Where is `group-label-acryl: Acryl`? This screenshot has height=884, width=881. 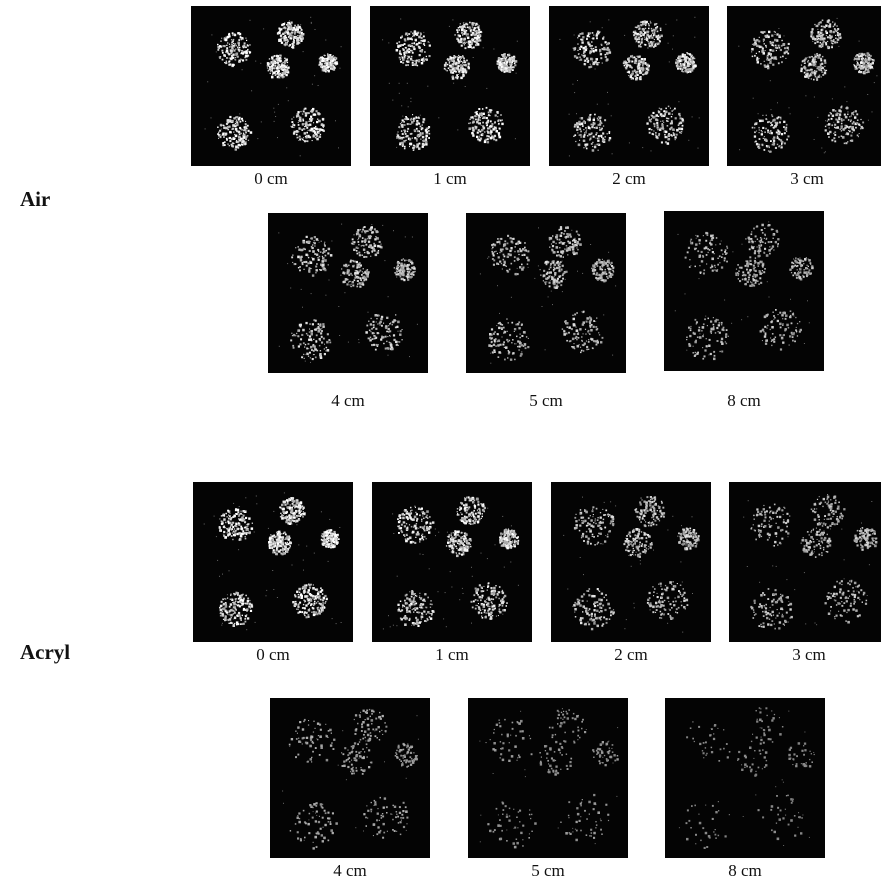
group-label-acryl: Acryl is located at coordinates (45, 652).